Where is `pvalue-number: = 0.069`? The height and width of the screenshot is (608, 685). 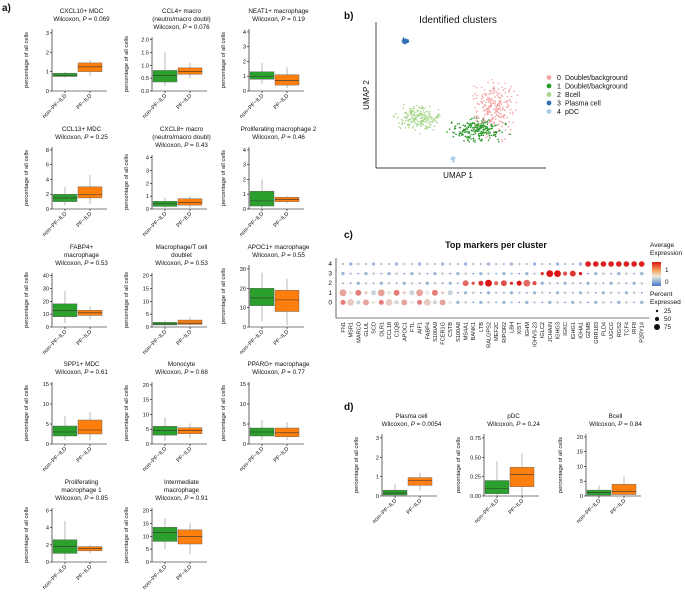 pvalue-number: = 0.069 is located at coordinates (98, 19).